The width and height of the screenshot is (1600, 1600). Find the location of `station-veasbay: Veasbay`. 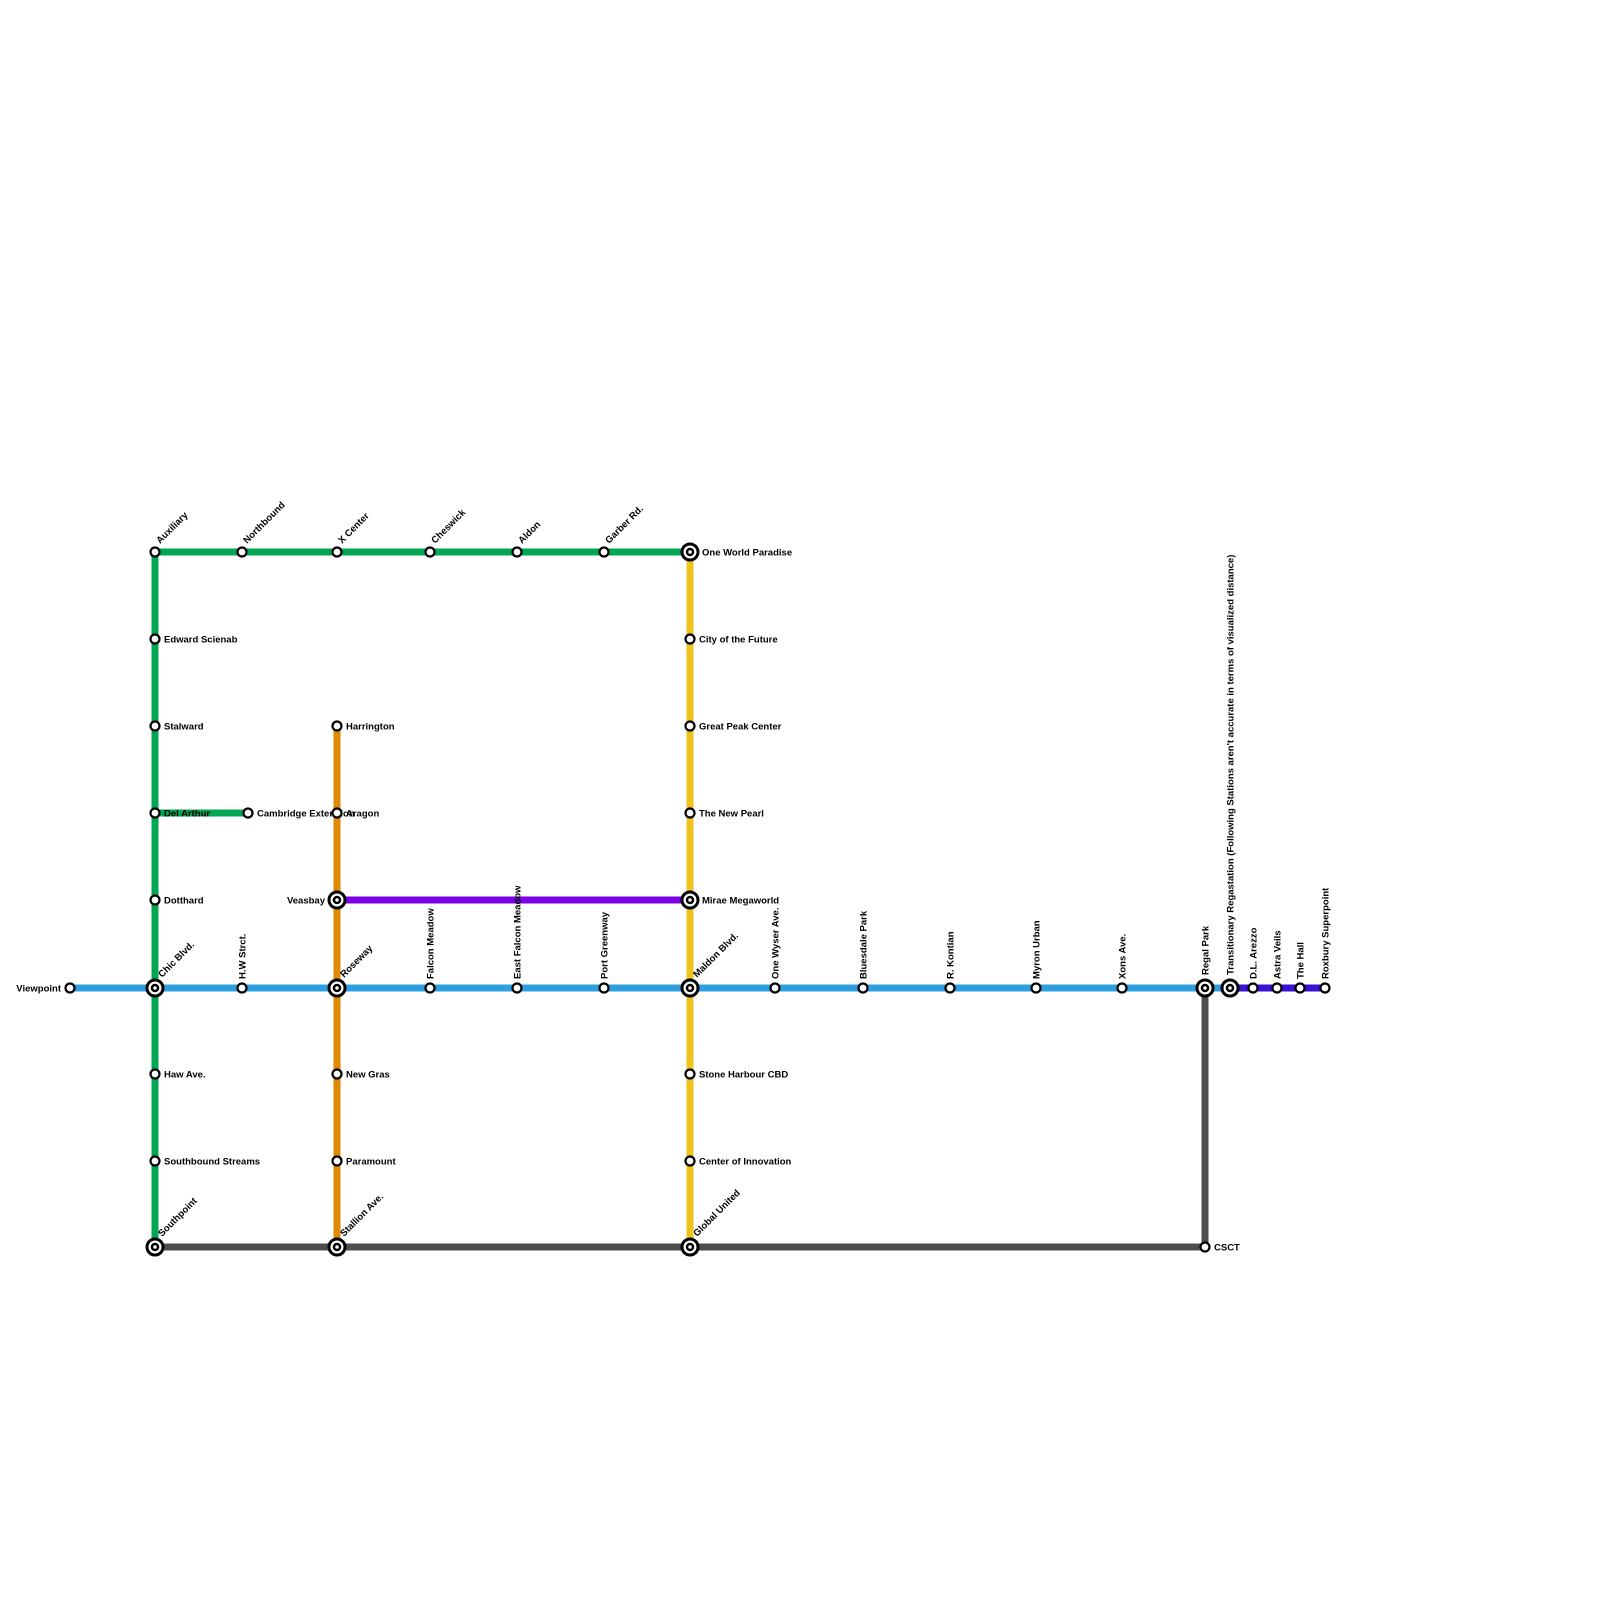

station-veasbay: Veasbay is located at coordinates (317, 900).